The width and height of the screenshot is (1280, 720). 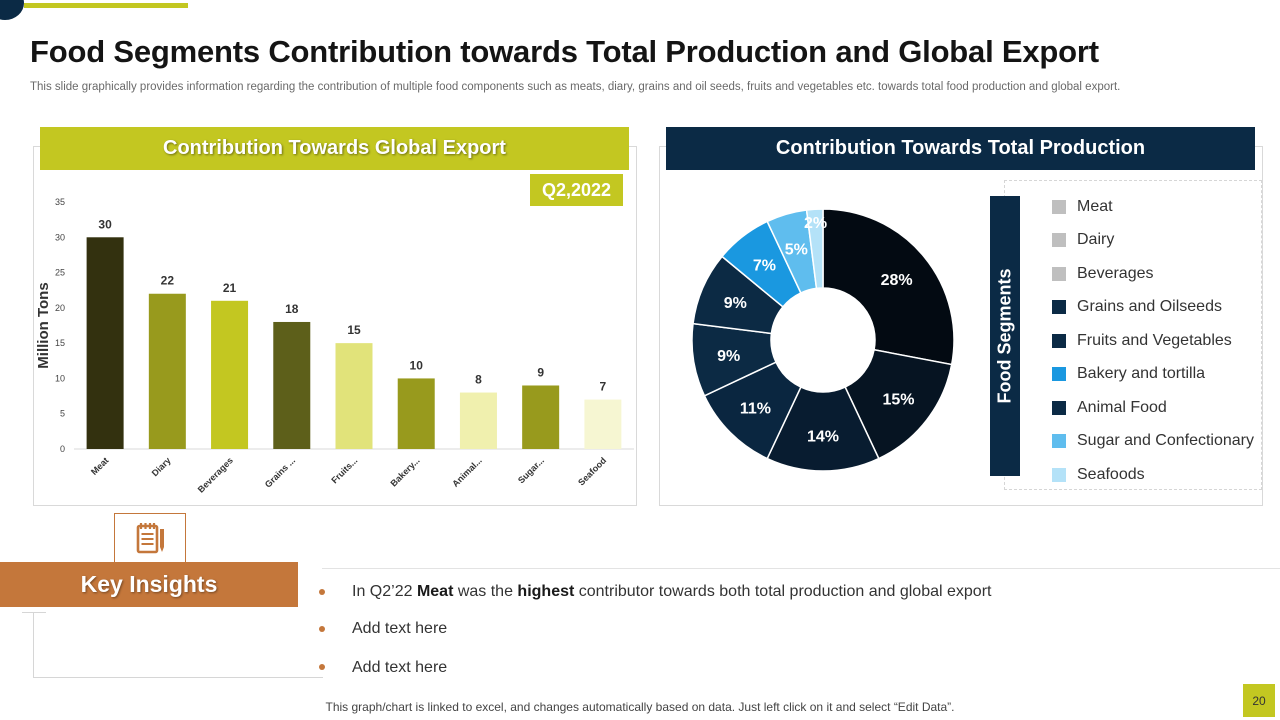 I want to click on corner-decoration, so click(x=12, y=10).